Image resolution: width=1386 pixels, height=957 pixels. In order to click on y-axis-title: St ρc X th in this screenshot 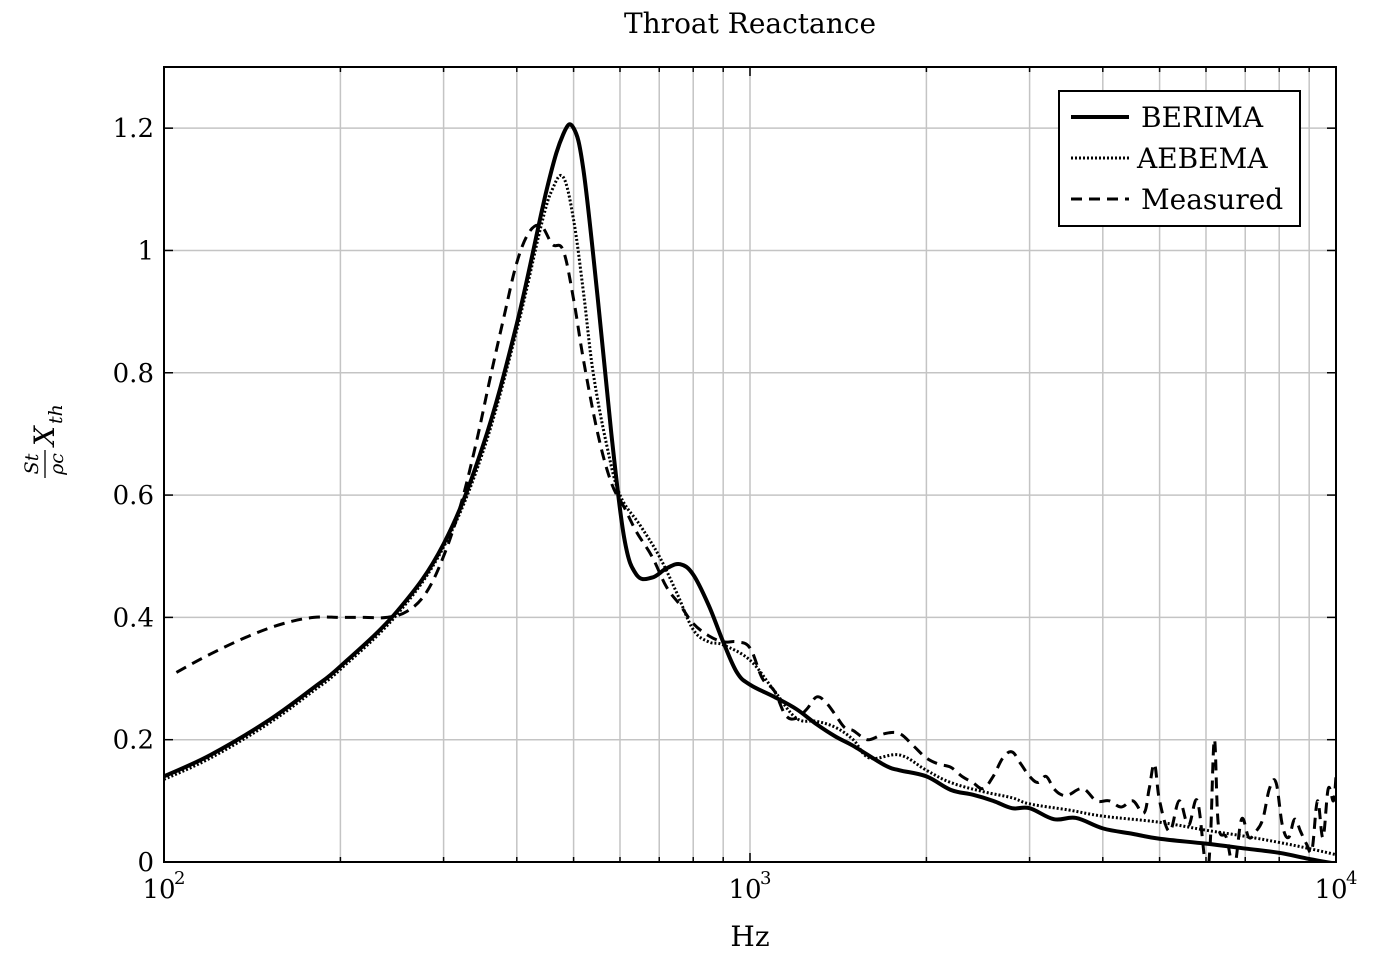, I will do `click(44, 441)`.